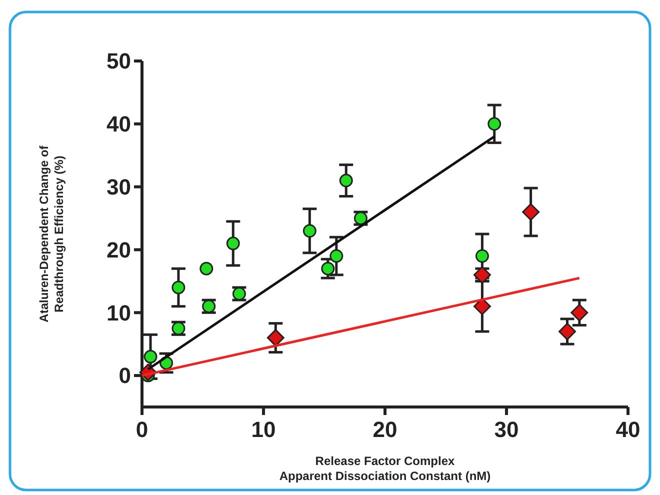  I want to click on y-axis-title: Ataluren-Dependent Change of Readthrough Efficiency (%), so click(51, 233).